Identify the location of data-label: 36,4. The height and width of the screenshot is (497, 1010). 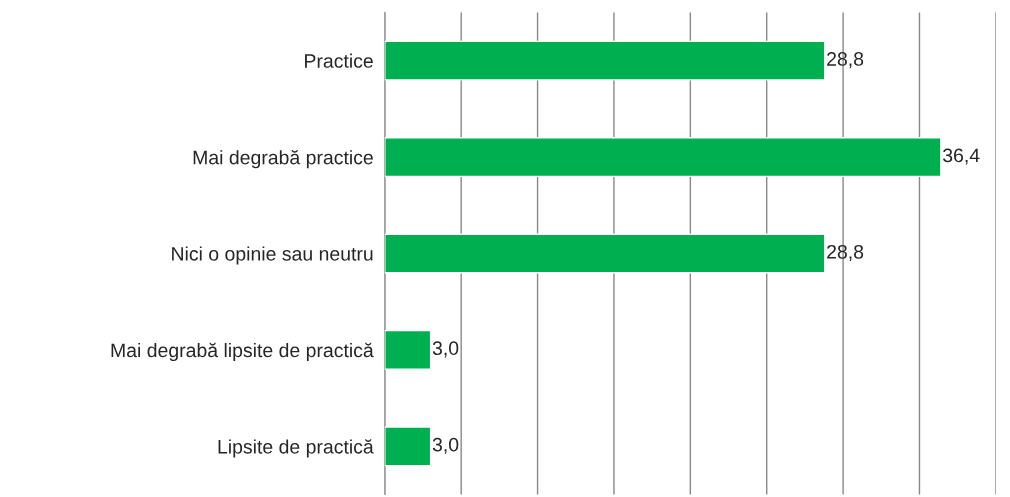
(961, 156).